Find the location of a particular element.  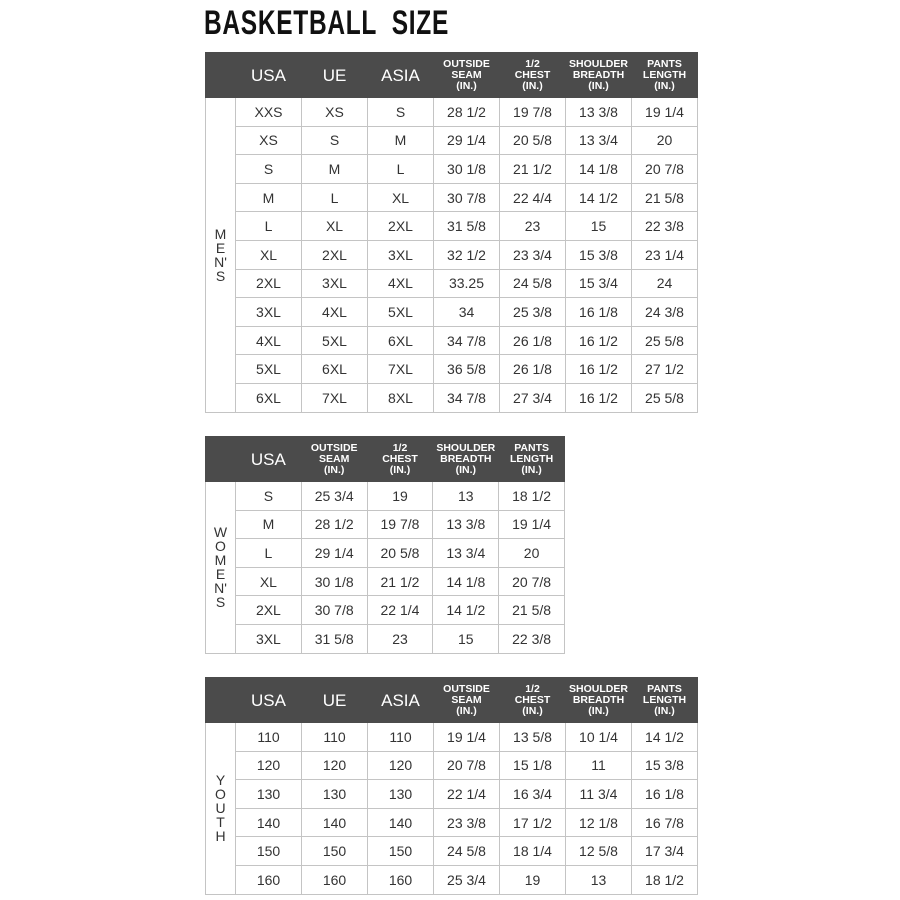

table-cell: 13 5/8 is located at coordinates (532, 737).